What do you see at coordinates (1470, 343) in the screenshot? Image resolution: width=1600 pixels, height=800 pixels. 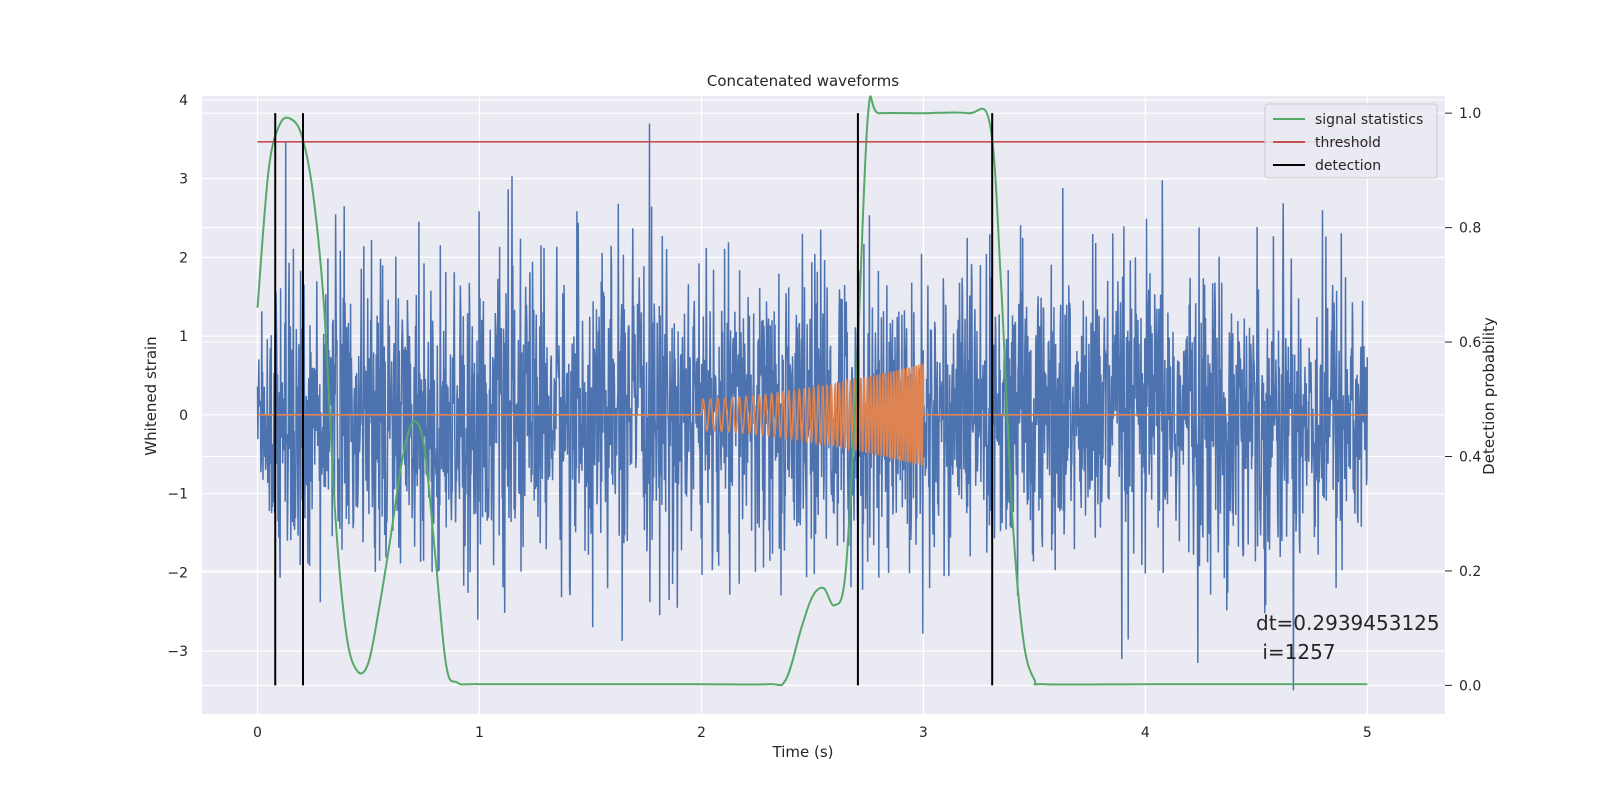 I see `y-right-tick-label: 0.6` at bounding box center [1470, 343].